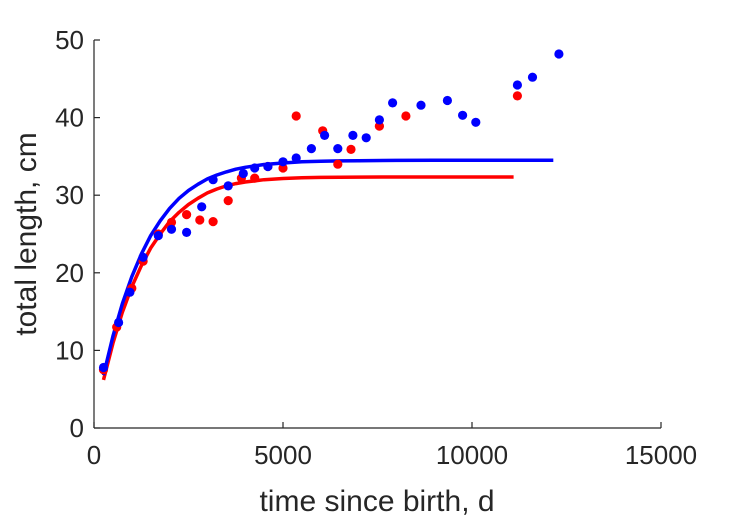 Image resolution: width=729 pixels, height=521 pixels. What do you see at coordinates (69, 118) in the screenshot?
I see `y-tick-label: 40` at bounding box center [69, 118].